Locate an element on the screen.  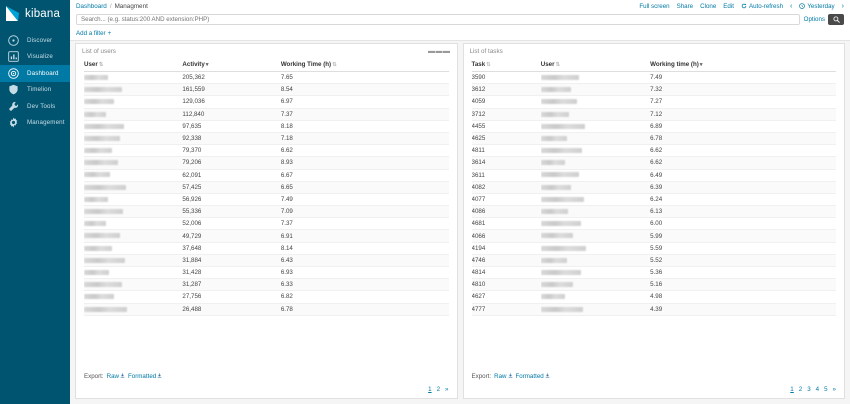
page-link-3: 3 is located at coordinates (809, 389).